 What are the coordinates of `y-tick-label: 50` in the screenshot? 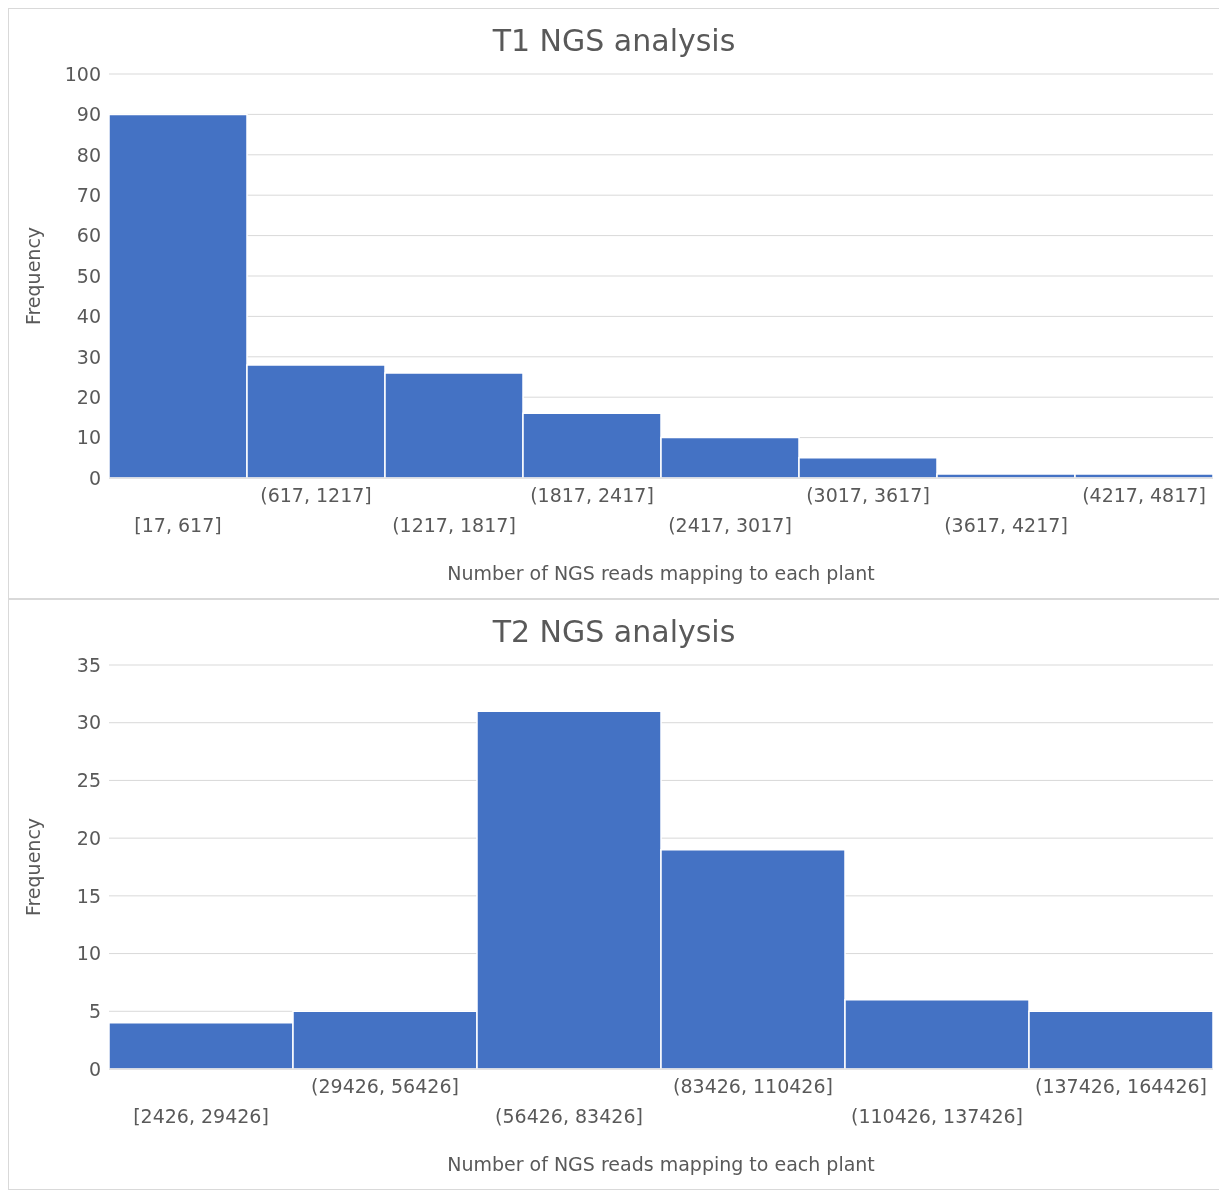 It's located at (88, 275).